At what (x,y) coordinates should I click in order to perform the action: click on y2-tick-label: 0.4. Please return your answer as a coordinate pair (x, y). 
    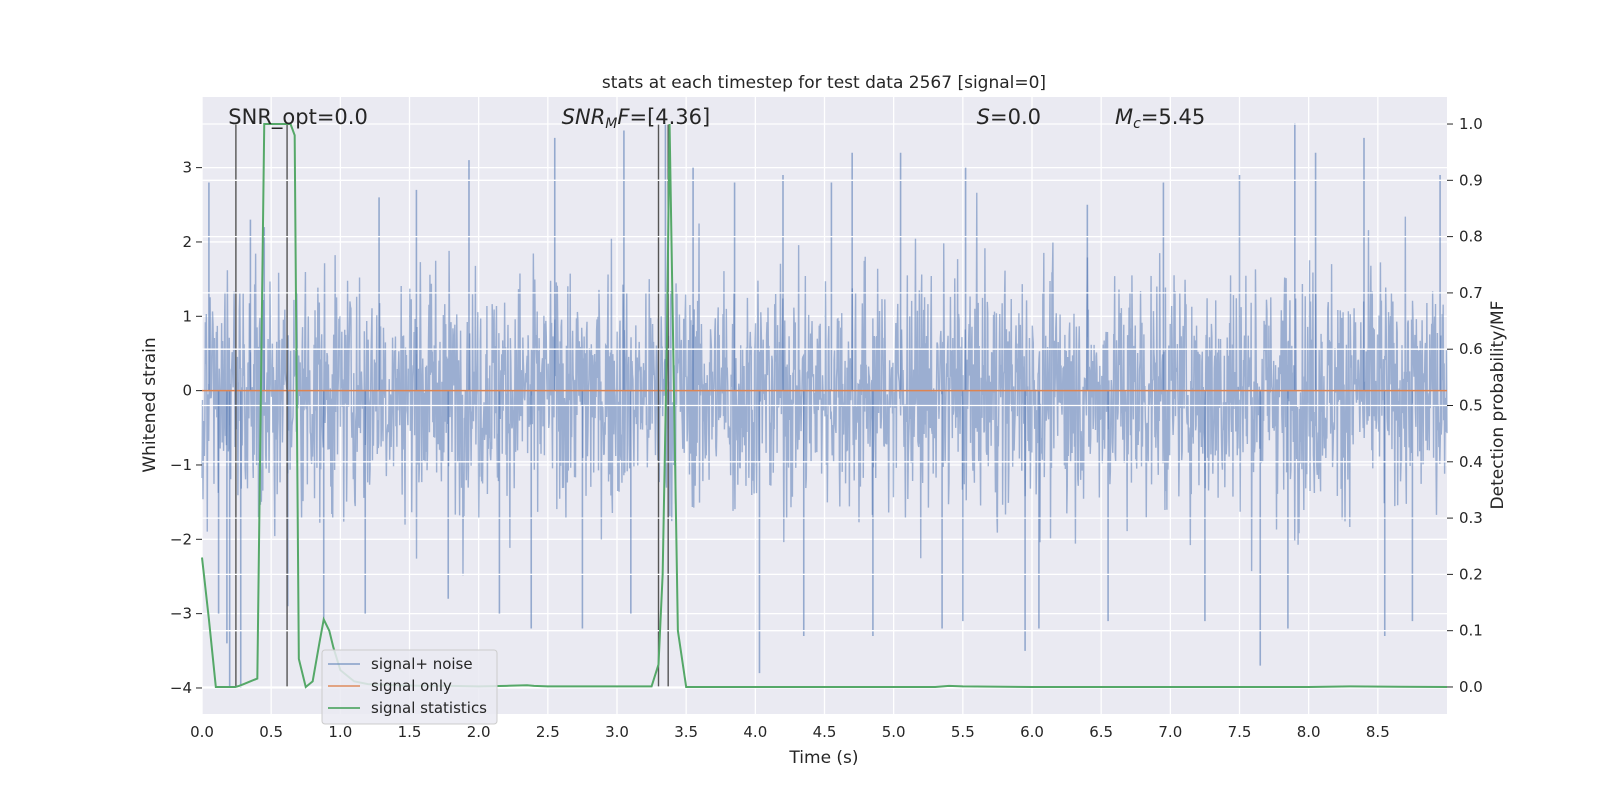
    Looking at the image, I should click on (1471, 462).